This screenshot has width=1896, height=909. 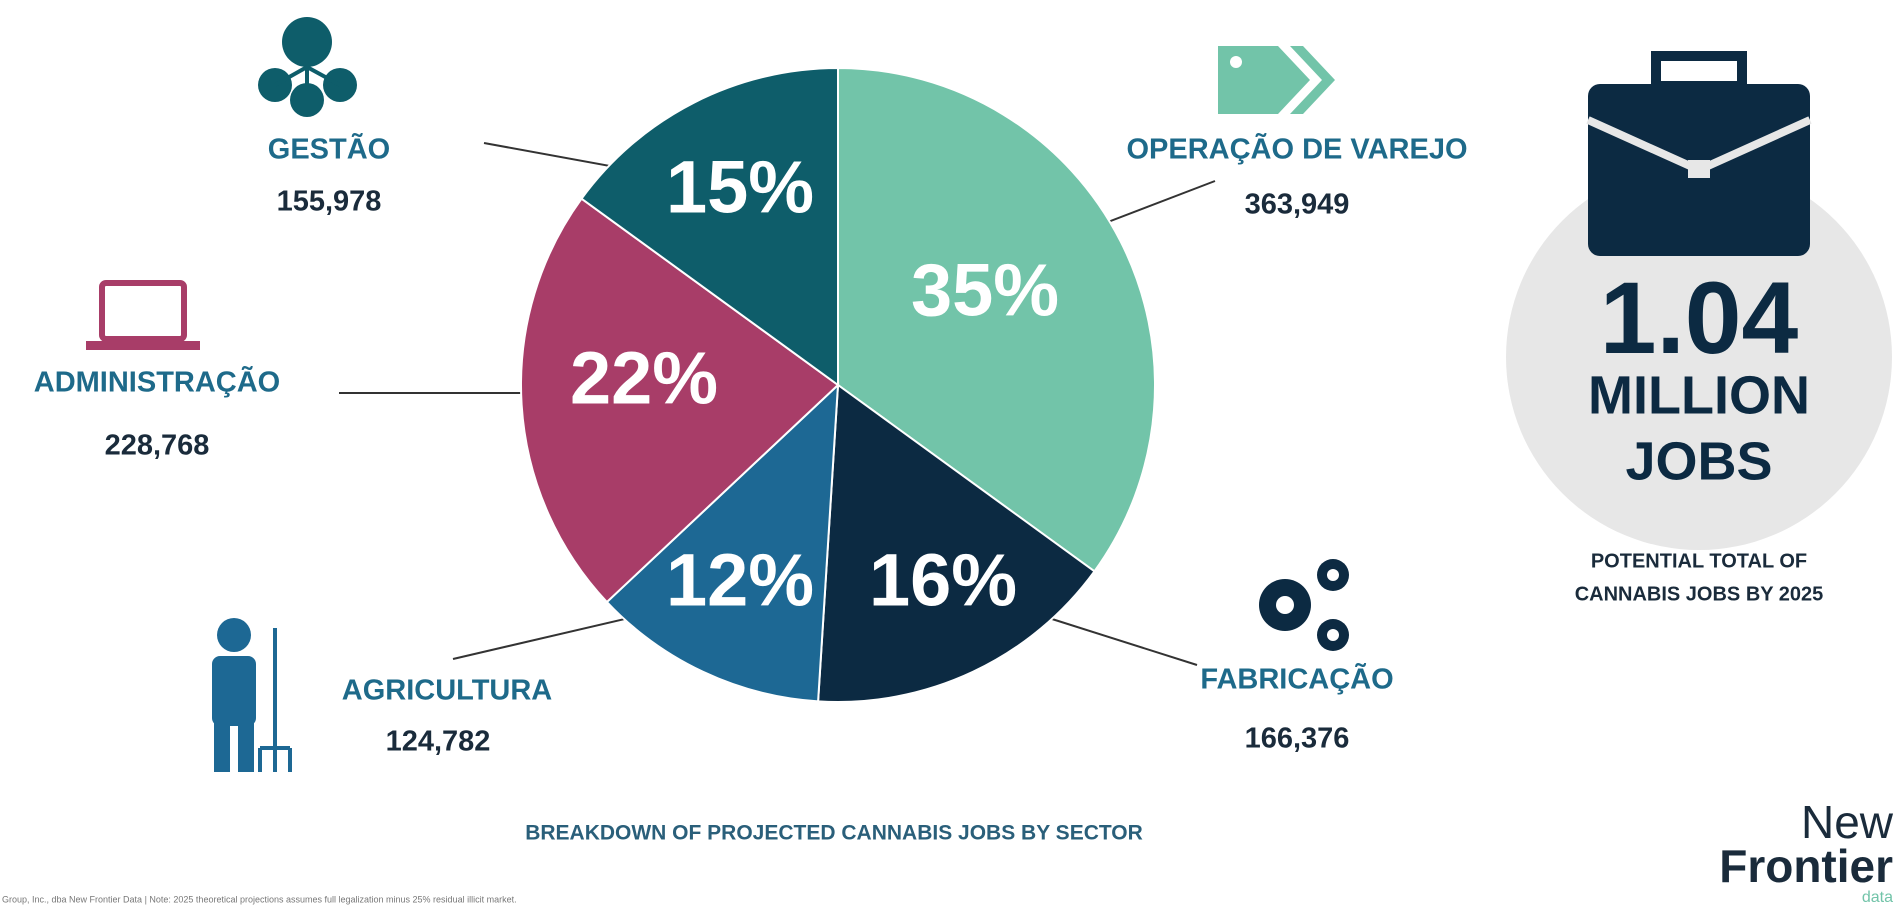 What do you see at coordinates (1699, 318) in the screenshot?
I see `total-number: 1.04` at bounding box center [1699, 318].